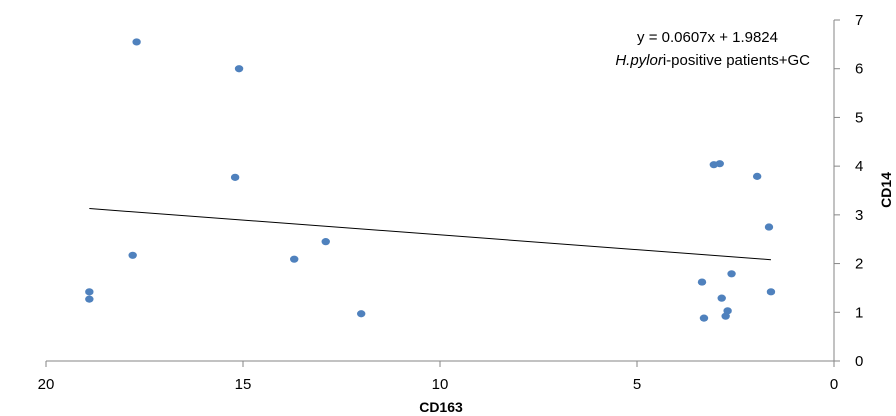 The image size is (896, 416). What do you see at coordinates (639, 60) in the screenshot?
I see `series-annotation-italic: H.pylor` at bounding box center [639, 60].